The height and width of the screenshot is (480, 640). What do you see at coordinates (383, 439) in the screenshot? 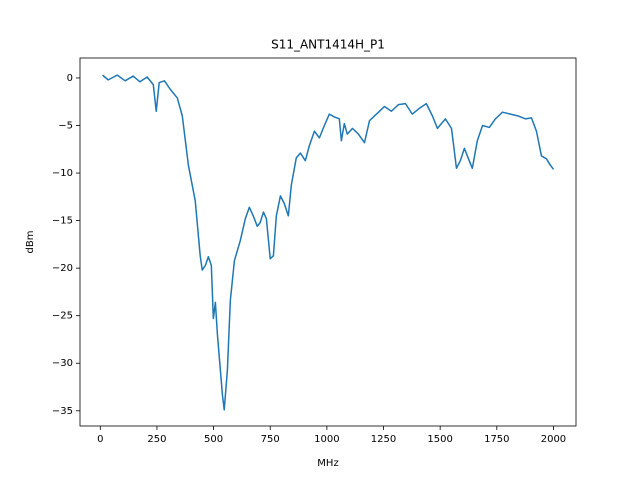
I see `x-tick-label: 1250` at bounding box center [383, 439].